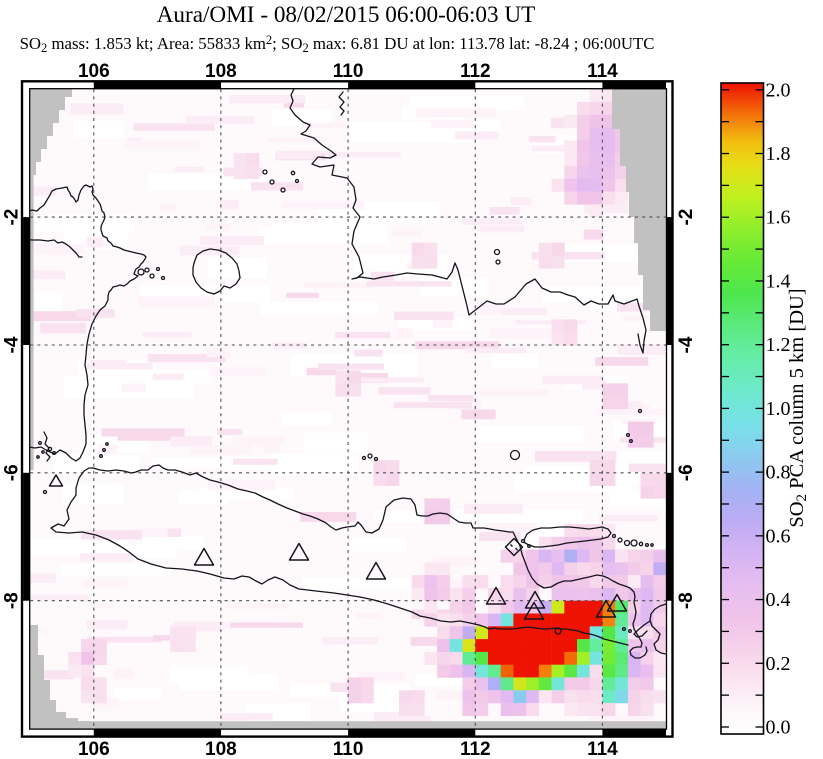 The height and width of the screenshot is (759, 823). I want to click on svg-text: 0.6, so click(778, 536).